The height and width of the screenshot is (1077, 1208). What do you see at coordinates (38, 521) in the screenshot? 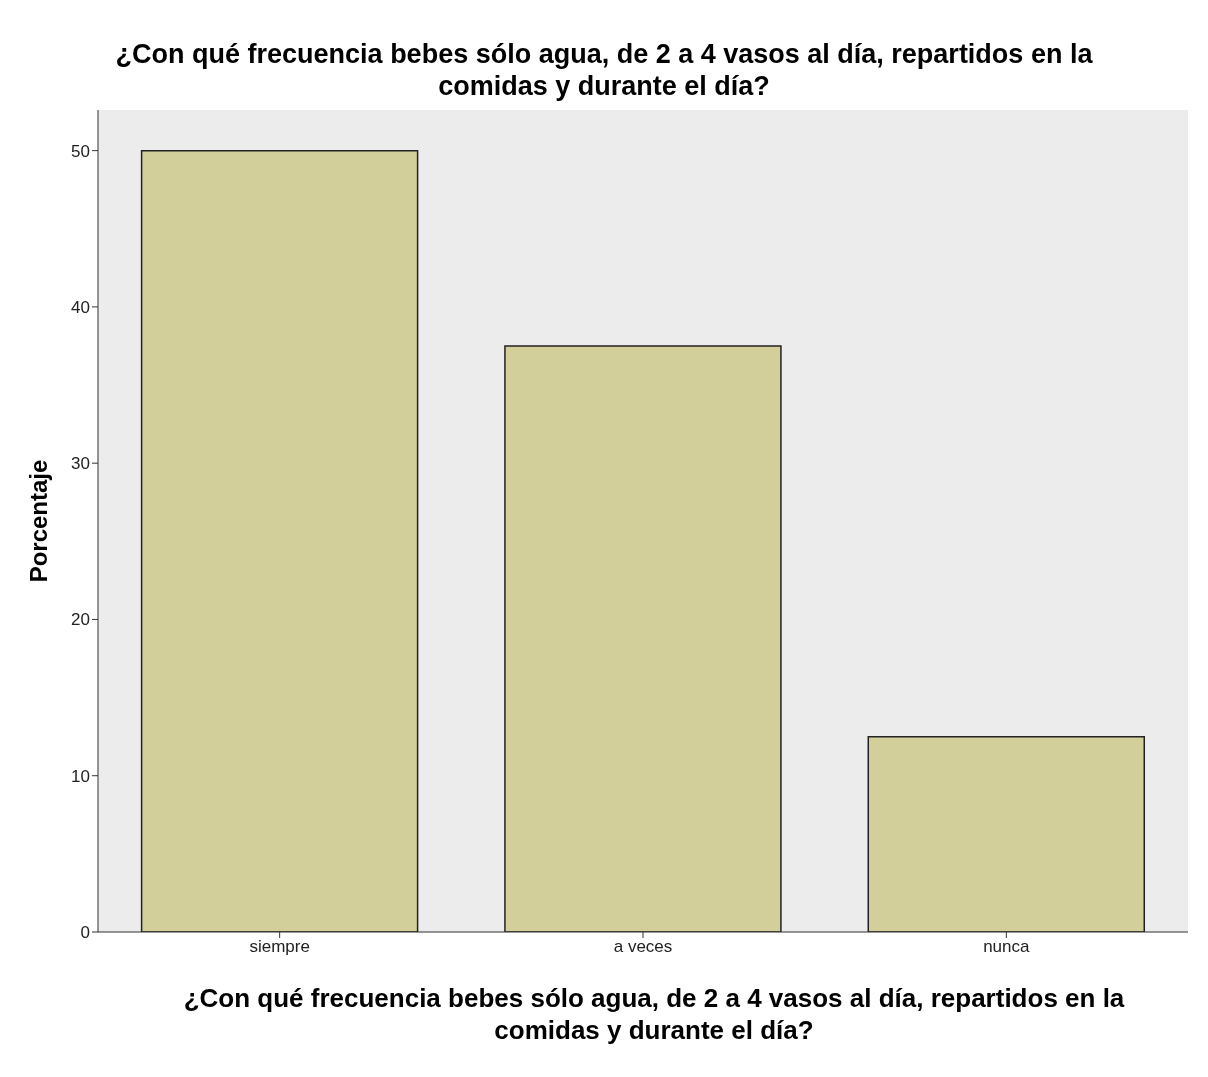
I see `y-axis-title: Porcentaje` at bounding box center [38, 521].